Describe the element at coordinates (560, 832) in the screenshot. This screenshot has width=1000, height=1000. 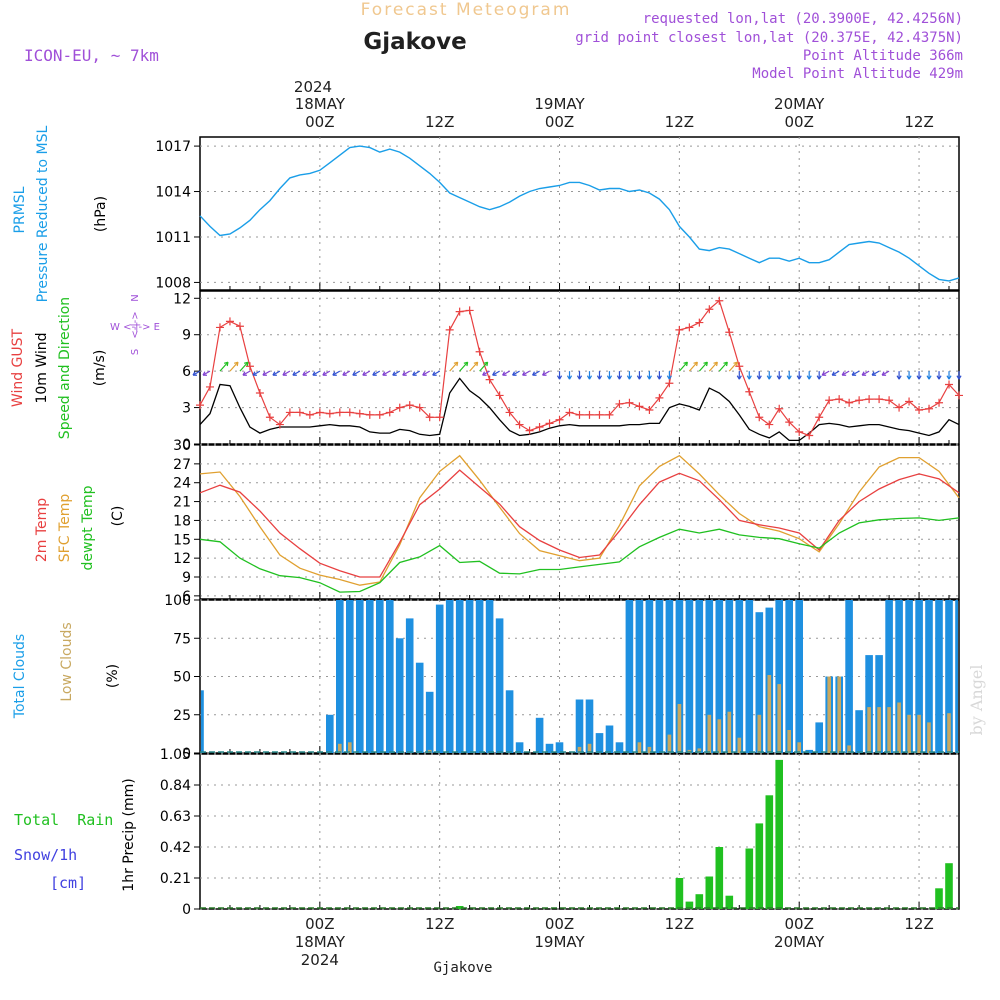
I see `precip-panel: 0 0.21 0.42 0.63 0.84 1.05` at that location.